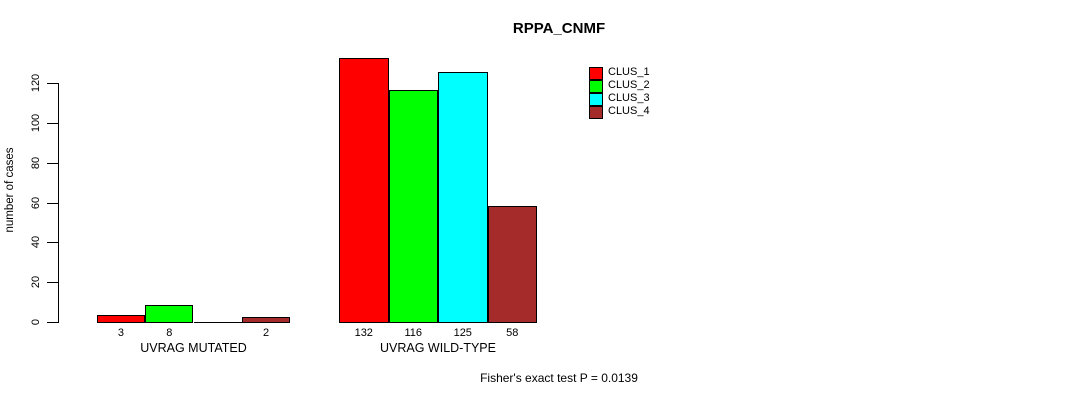  What do you see at coordinates (120, 333) in the screenshot?
I see `bar-value-label: 3` at bounding box center [120, 333].